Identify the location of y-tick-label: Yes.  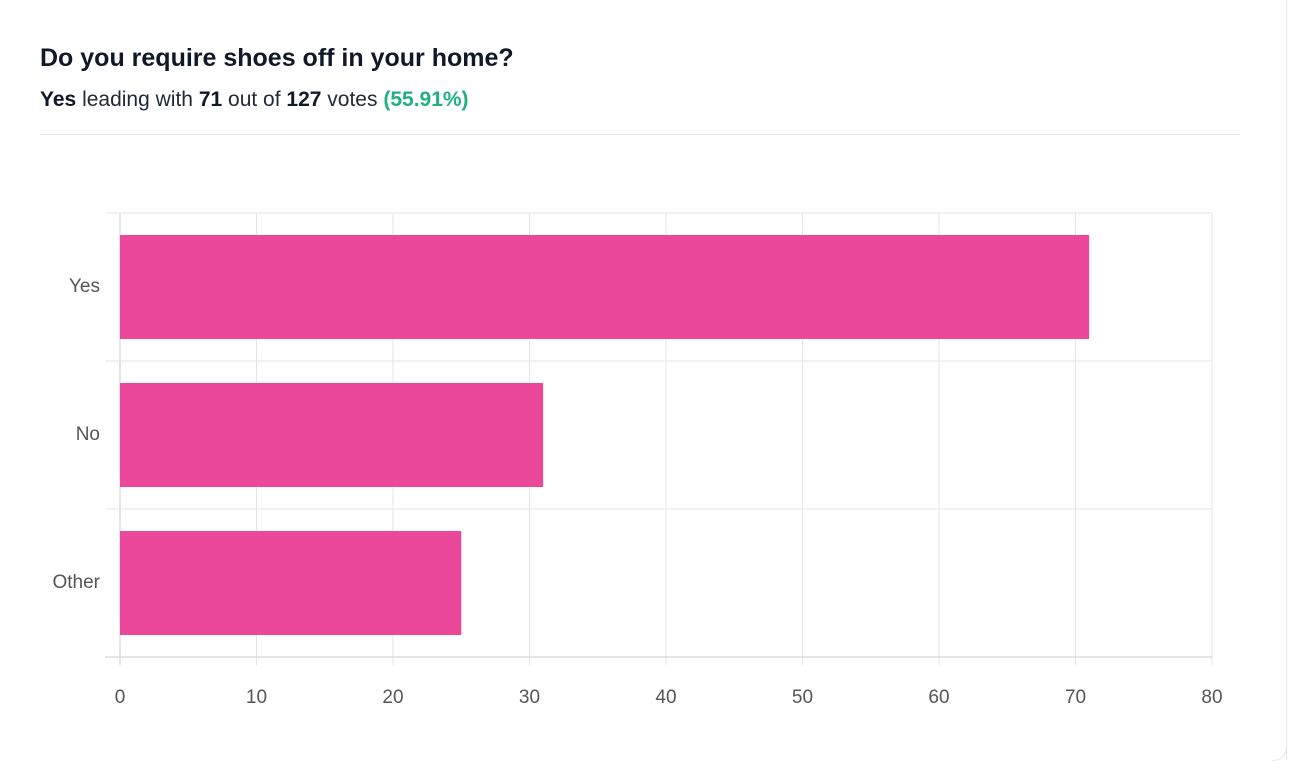
(84, 286).